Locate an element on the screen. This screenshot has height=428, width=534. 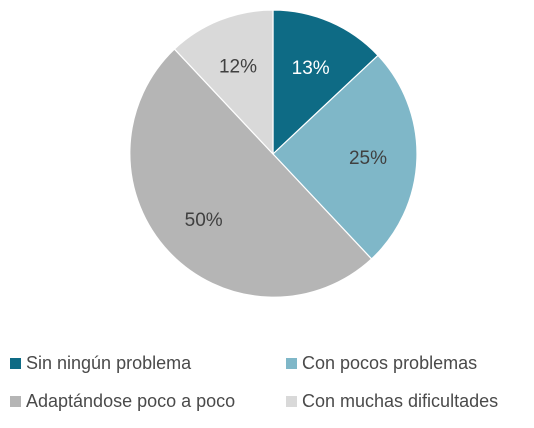
legend-item-0: Sin ningún problema is located at coordinates (101, 363).